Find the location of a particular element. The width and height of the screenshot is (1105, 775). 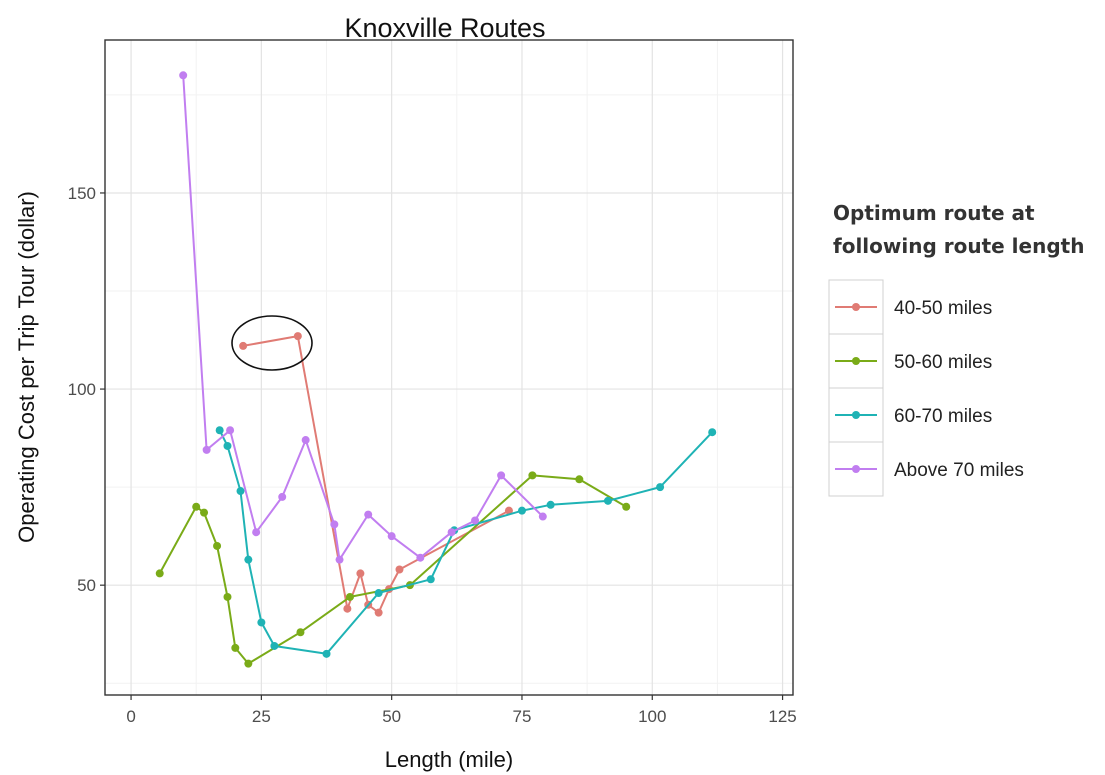

chart-title: Knoxville Routes is located at coordinates (444, 28).